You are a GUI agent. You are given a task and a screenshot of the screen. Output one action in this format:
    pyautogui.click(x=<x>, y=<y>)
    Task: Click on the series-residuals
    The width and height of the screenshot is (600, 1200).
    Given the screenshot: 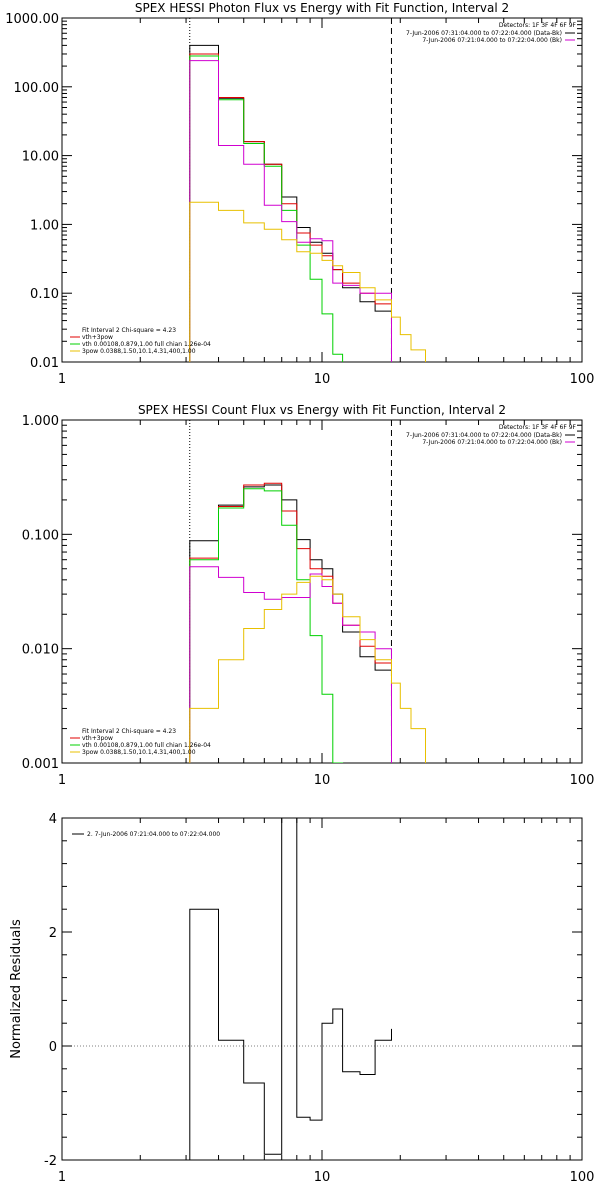 What is the action you would take?
    pyautogui.click(x=290, y=989)
    